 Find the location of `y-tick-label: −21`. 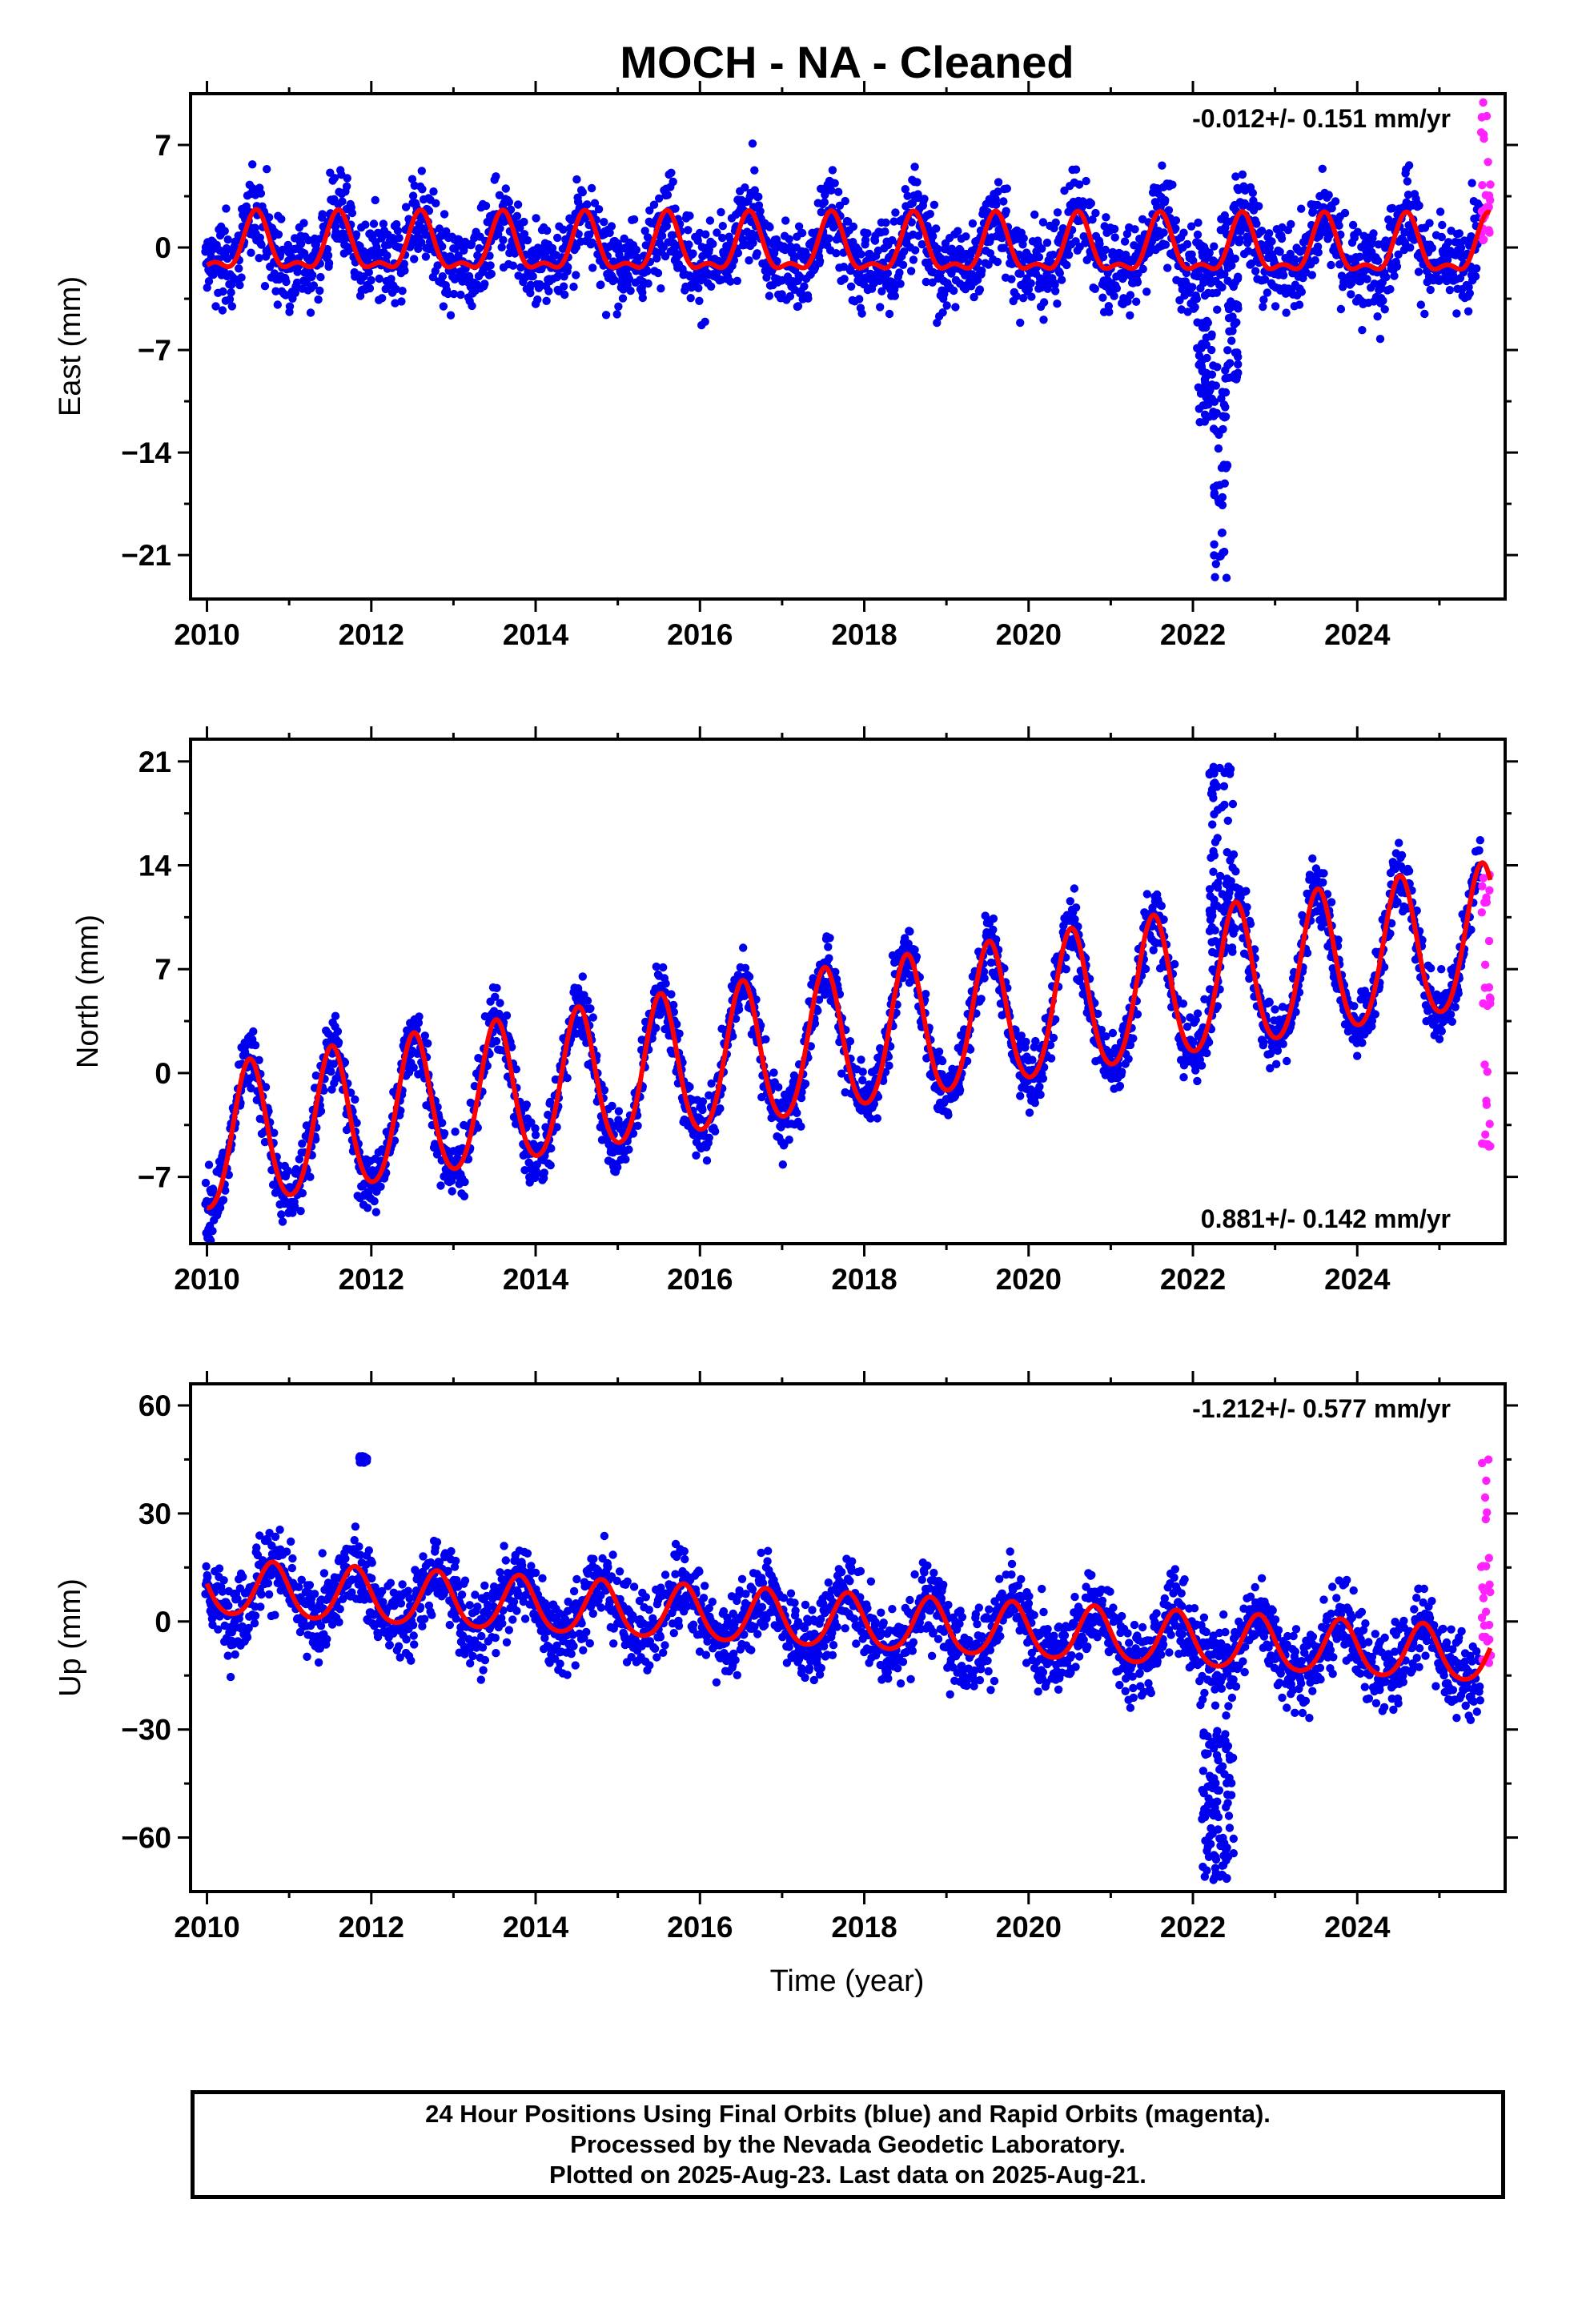

y-tick-label: −21 is located at coordinates (146, 555).